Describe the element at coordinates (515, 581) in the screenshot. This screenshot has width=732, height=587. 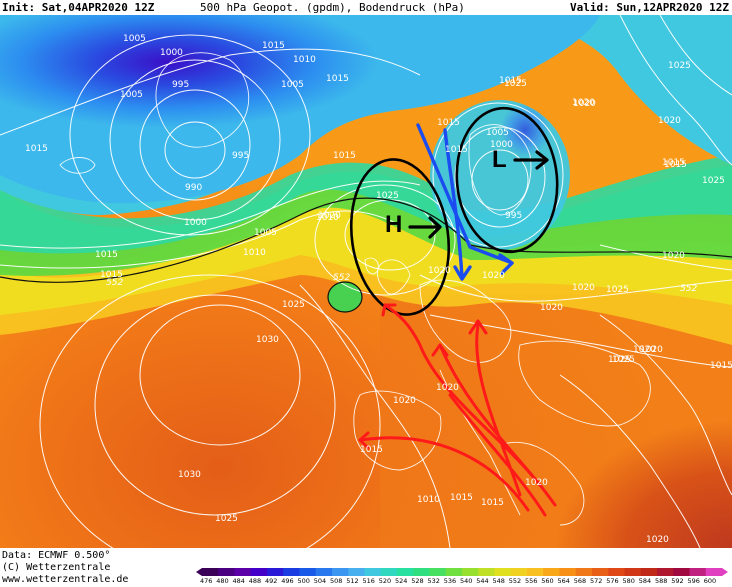
I see `colorbar-tick-label: 552` at that location.